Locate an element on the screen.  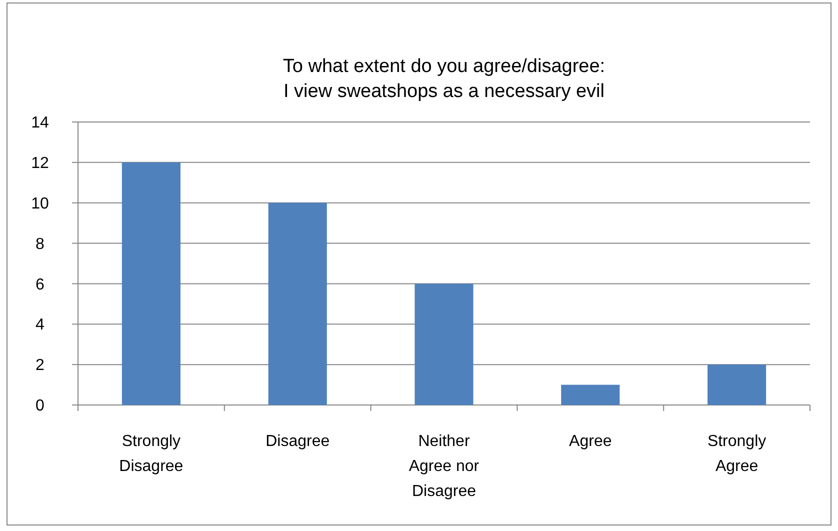
x-tick-label: Strongly Disagree is located at coordinates (151, 454).